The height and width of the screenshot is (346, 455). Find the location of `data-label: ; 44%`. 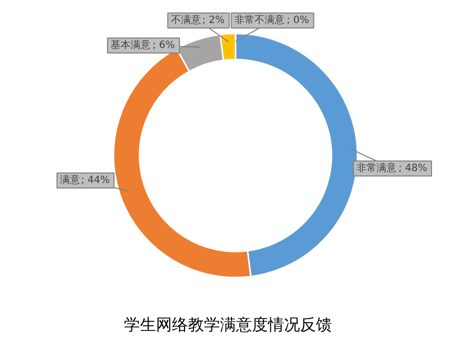

data-label: ; 44% is located at coordinates (95, 180).